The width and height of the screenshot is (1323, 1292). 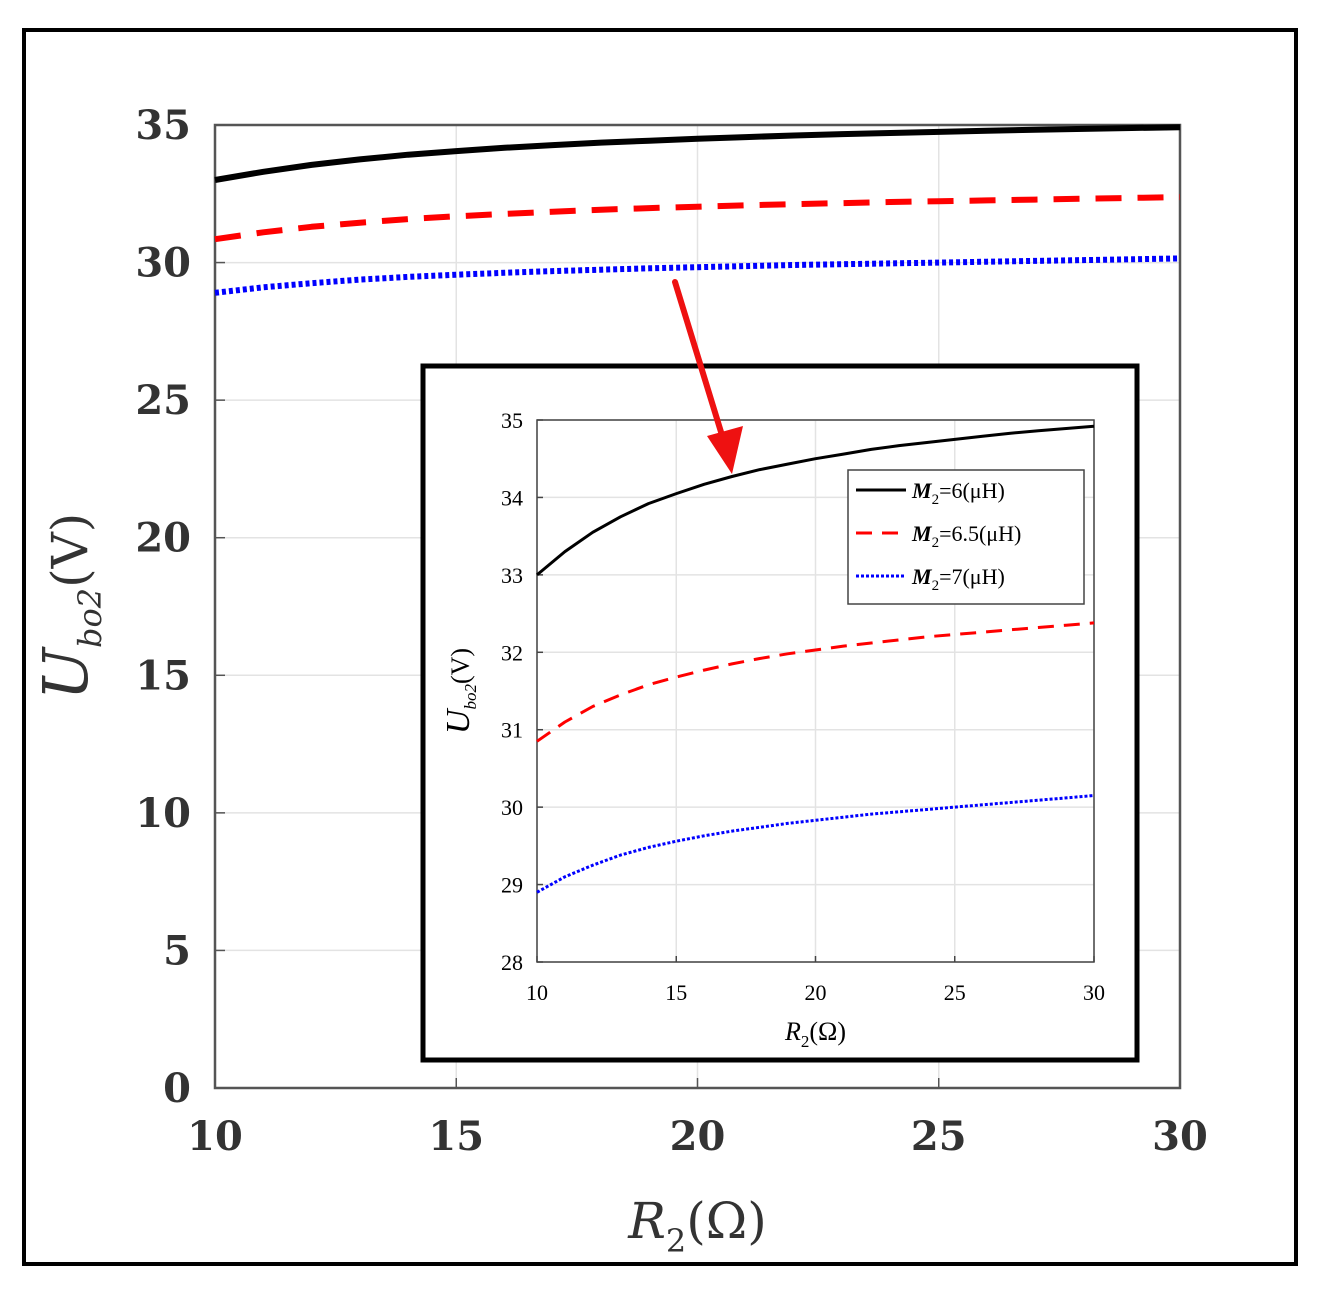 What do you see at coordinates (958, 579) in the screenshot?
I see `legend-label-3: M2=7(μH)` at bounding box center [958, 579].